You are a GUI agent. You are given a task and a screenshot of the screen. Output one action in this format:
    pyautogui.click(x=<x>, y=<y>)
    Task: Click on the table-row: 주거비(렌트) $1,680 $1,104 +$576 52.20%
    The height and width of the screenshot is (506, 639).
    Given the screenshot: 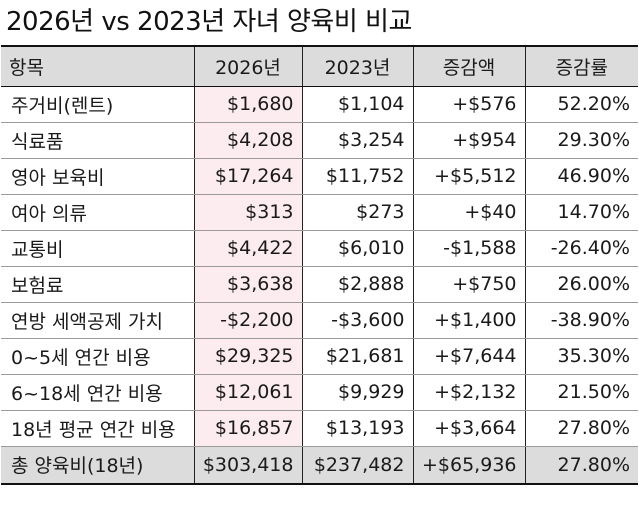 What is the action you would take?
    pyautogui.click(x=319, y=104)
    